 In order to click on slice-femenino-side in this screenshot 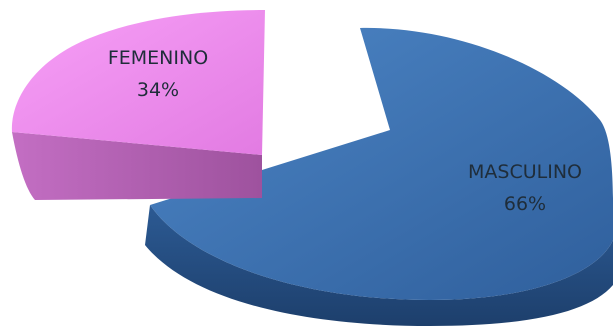, I will do `click(137, 166)`.